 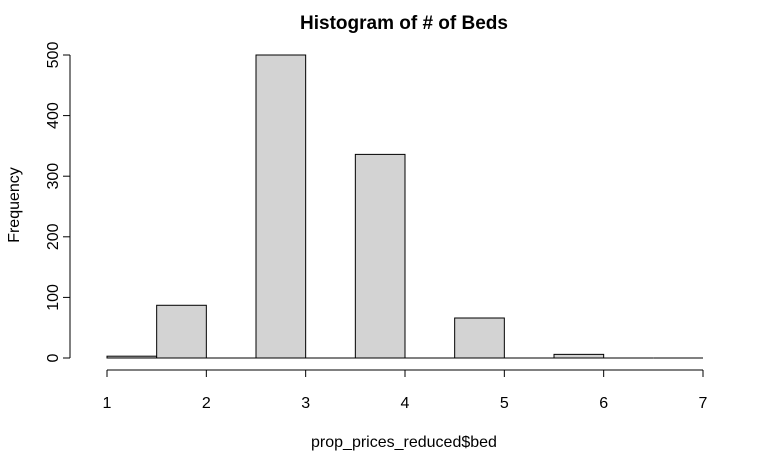 I want to click on y-tick-label: 500, so click(x=53, y=55).